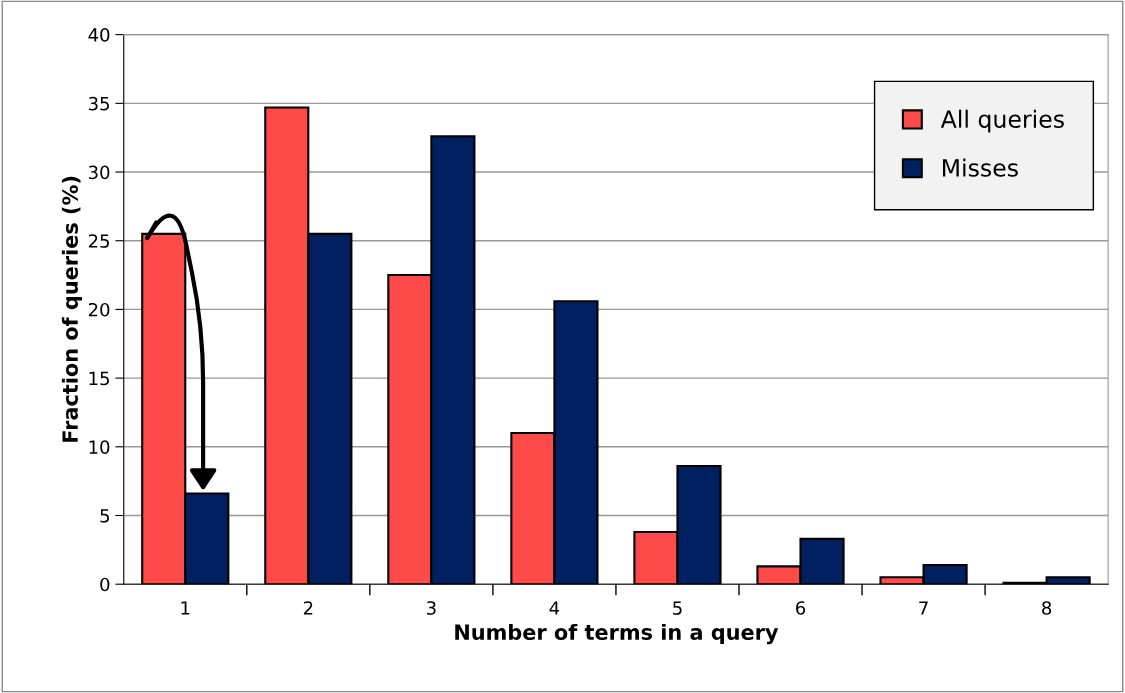 The width and height of the screenshot is (1125, 693). I want to click on y-tick-label: 25, so click(98, 241).